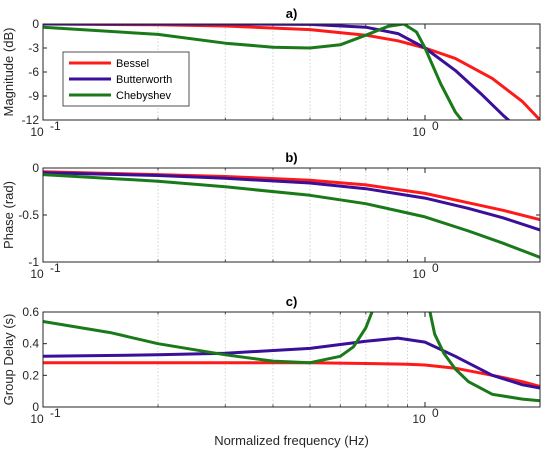 Image resolution: width=550 pixels, height=453 pixels. I want to click on y-axis-label: Group Delay (s), so click(8, 360).